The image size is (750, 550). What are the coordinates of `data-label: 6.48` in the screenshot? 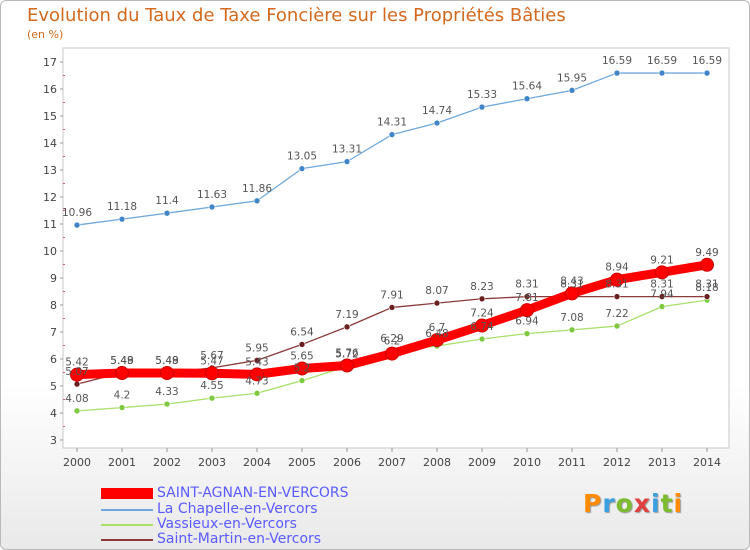 It's located at (436, 334).